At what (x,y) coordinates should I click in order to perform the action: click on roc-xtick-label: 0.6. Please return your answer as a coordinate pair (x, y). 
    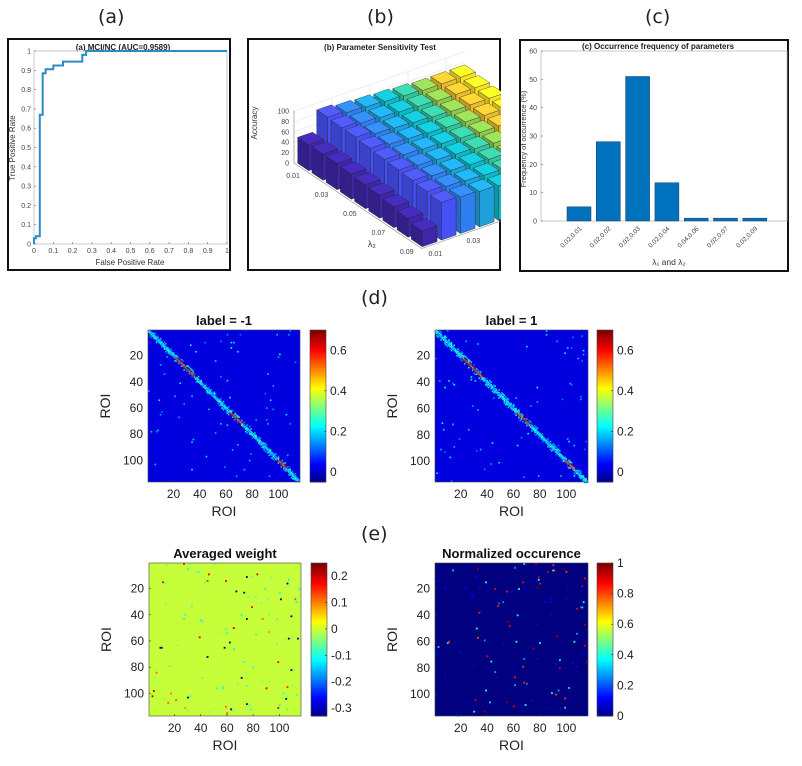
    Looking at the image, I should click on (150, 251).